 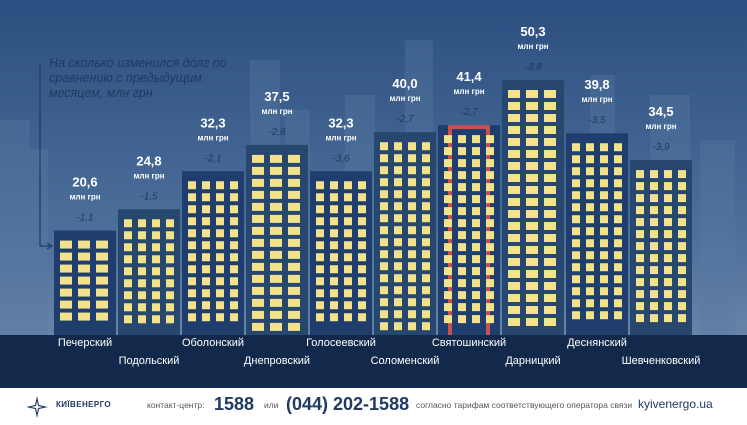 What do you see at coordinates (675, 404) in the screenshot?
I see `website-link: kyivenergo.ua` at bounding box center [675, 404].